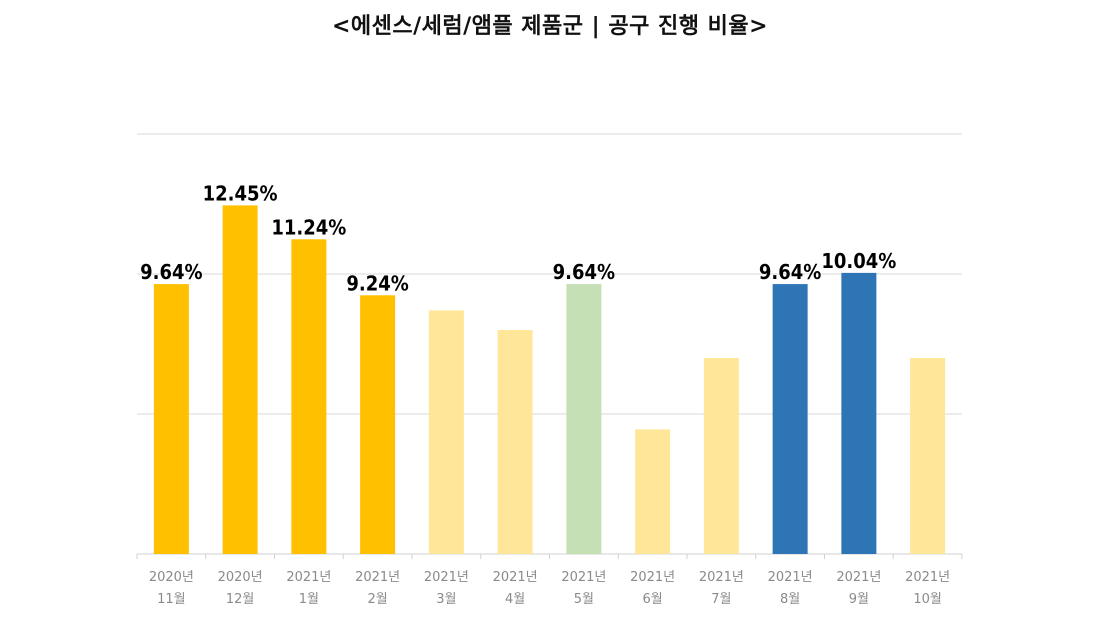 This screenshot has height=619, width=1100. Describe the element at coordinates (309, 599) in the screenshot. I see `x-tick-label-month: 1월` at that location.